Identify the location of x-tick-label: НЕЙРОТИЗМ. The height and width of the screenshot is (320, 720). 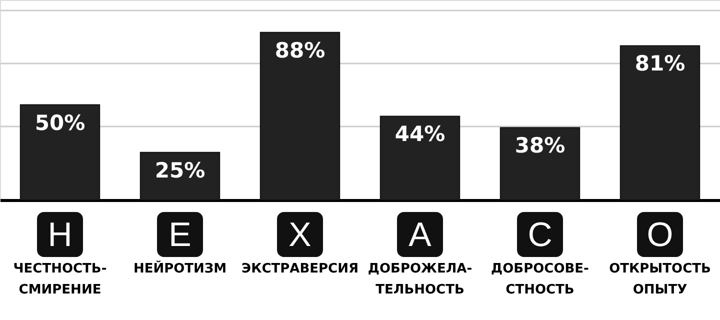
(180, 268).